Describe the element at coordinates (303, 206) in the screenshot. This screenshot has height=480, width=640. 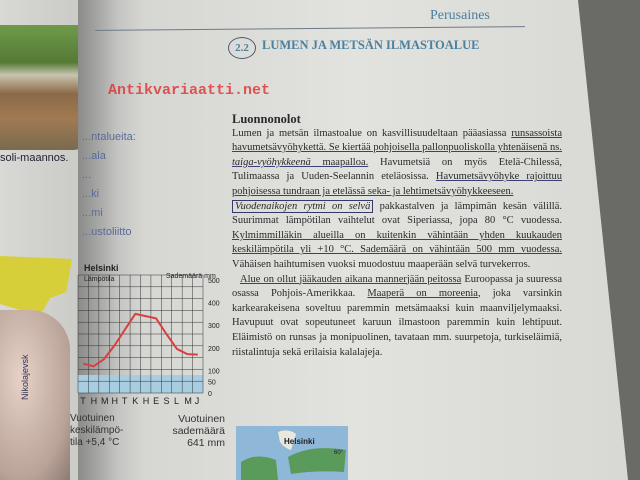
I see `boxed-phrase: Vuodenaikojen rytmi on selvä` at that location.